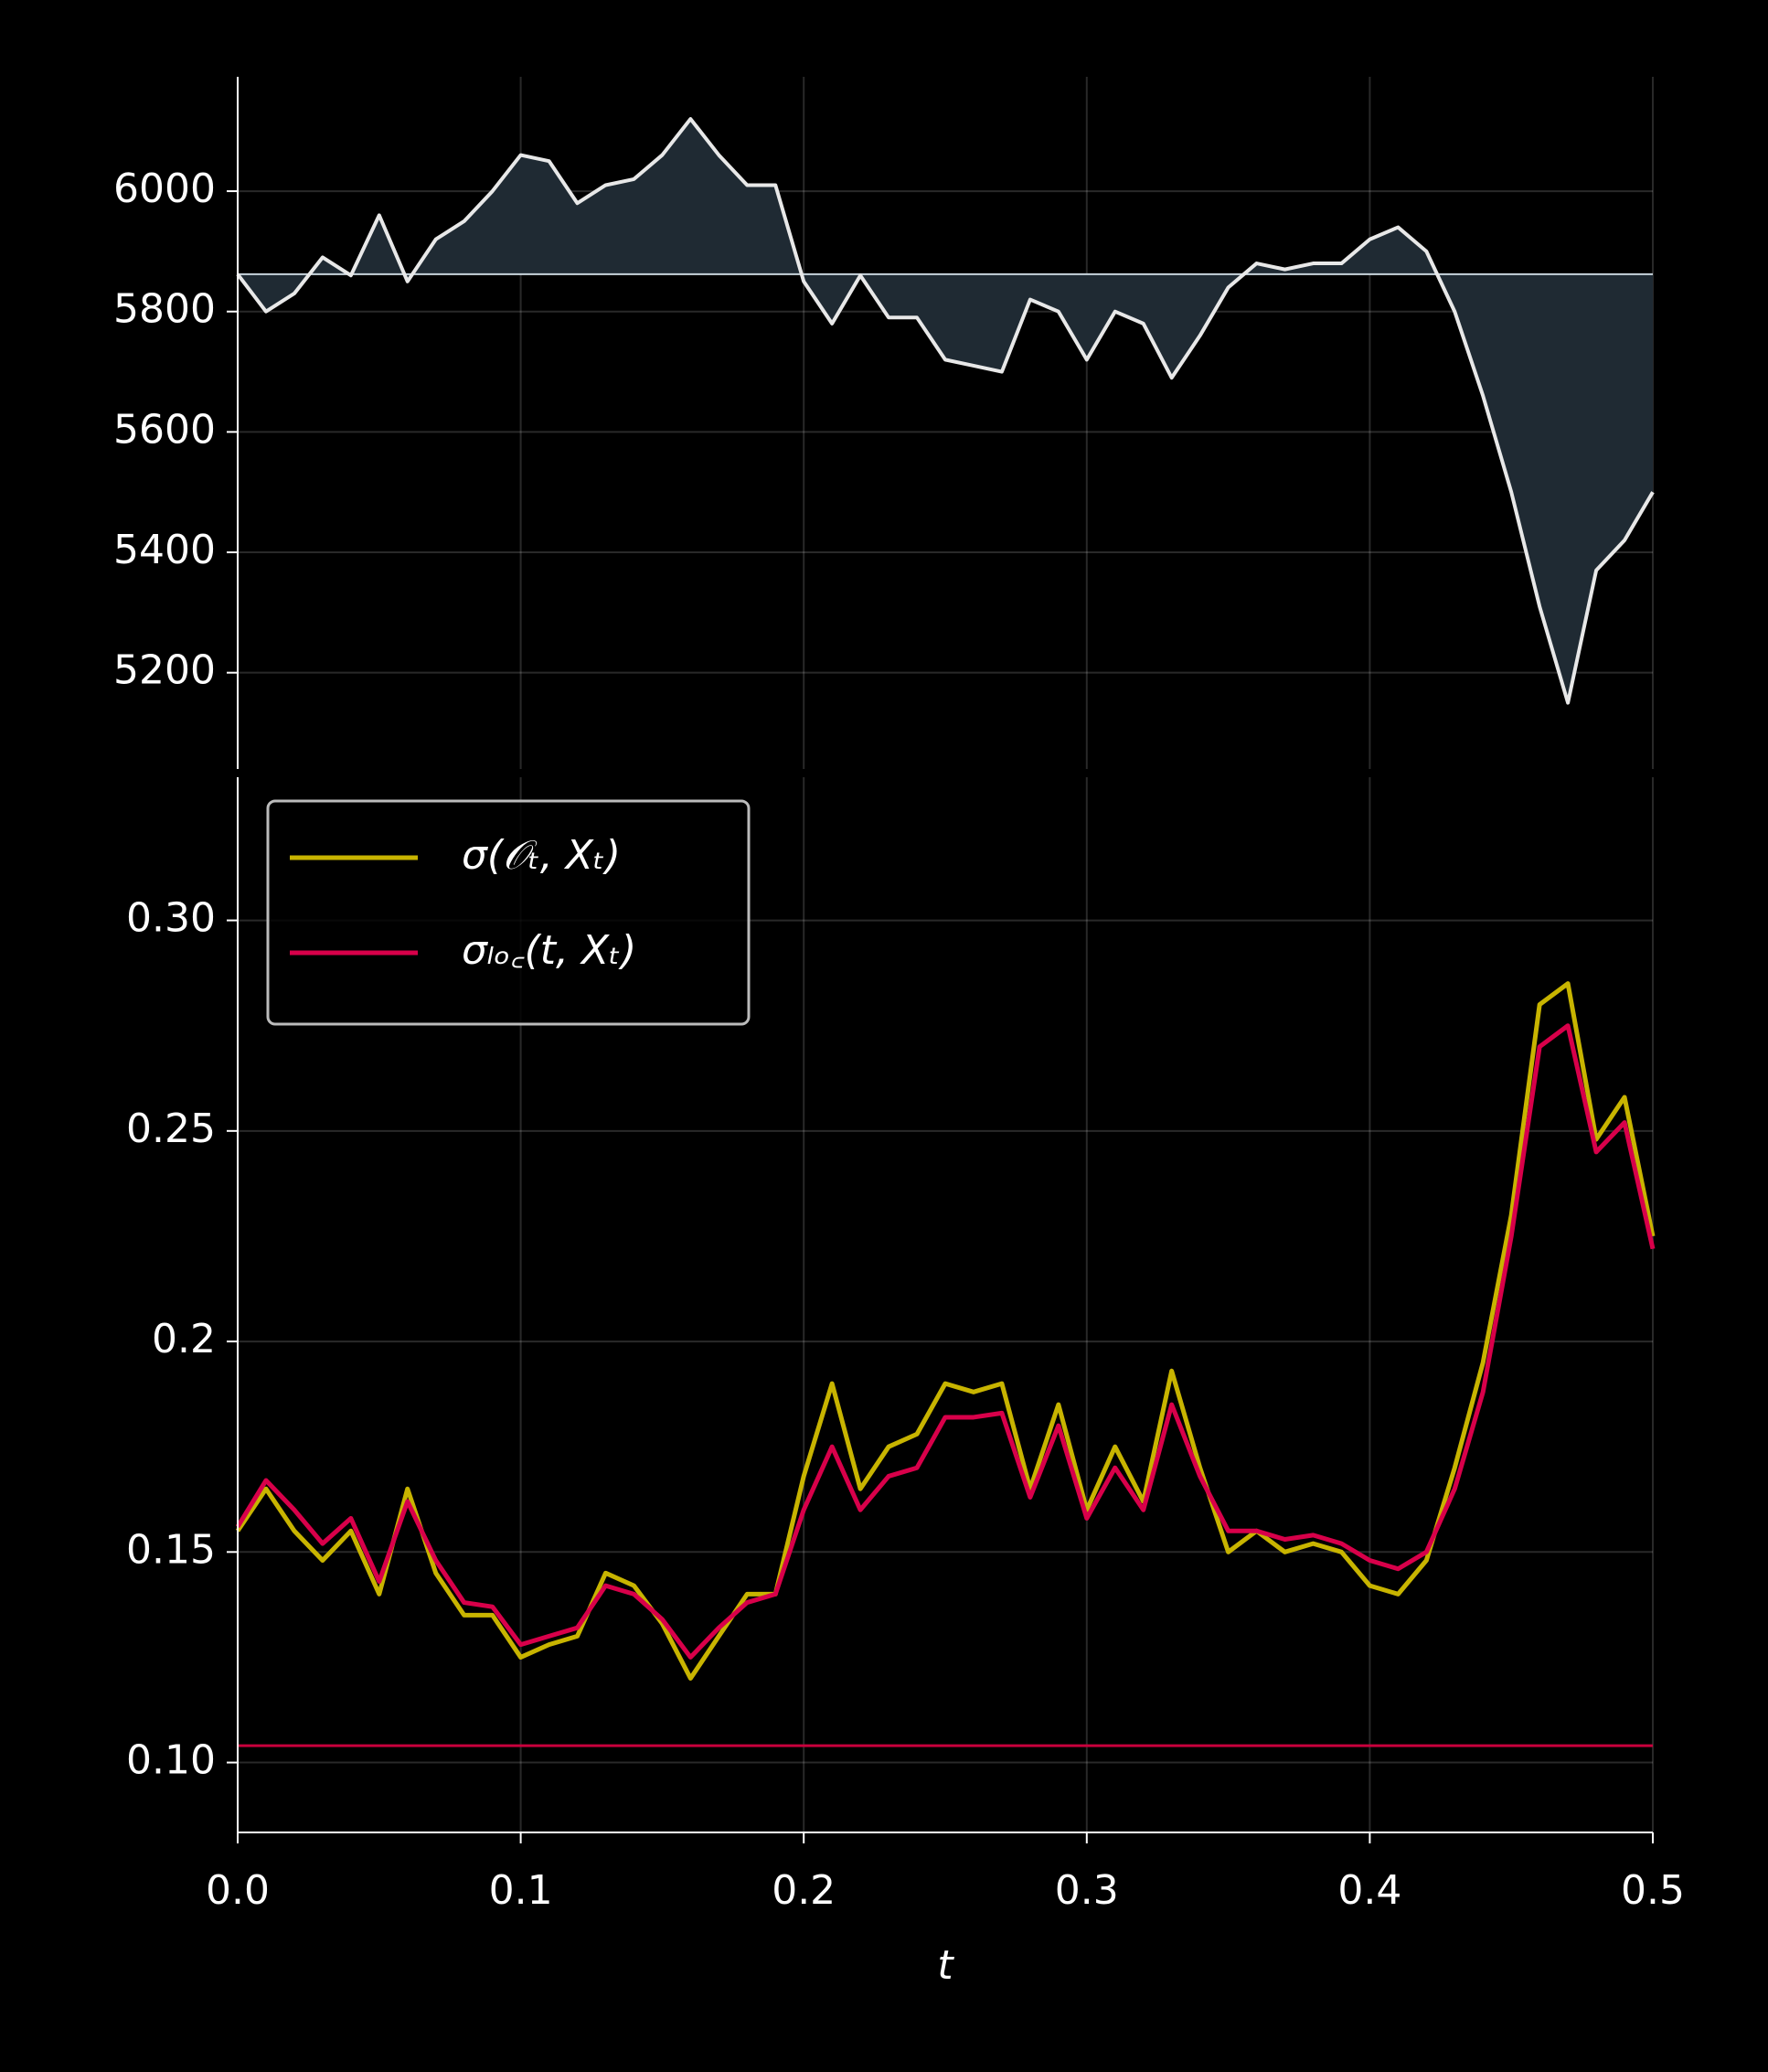 This screenshot has width=1768, height=2072. I want to click on y-tick-label: 0.25, so click(171, 1128).